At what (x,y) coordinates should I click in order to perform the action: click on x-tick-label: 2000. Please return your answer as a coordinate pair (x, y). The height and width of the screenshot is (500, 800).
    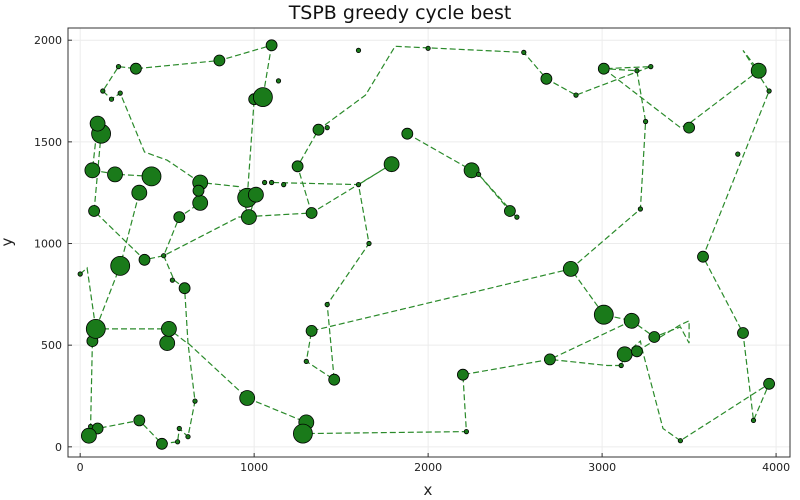
    Looking at the image, I should click on (428, 467).